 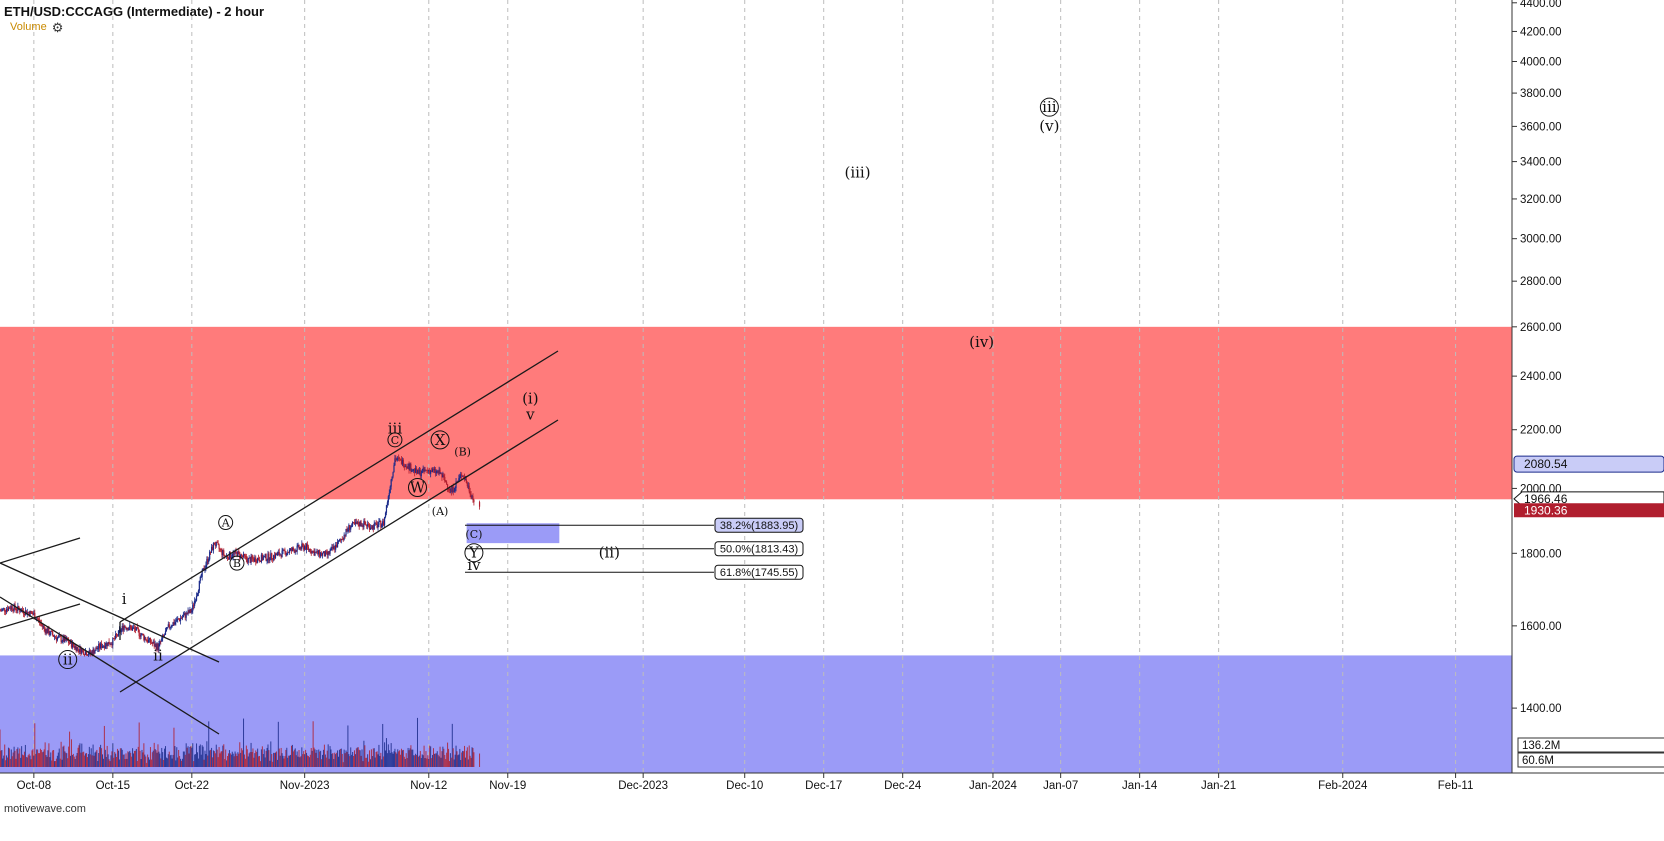 I want to click on volume-tag-136.2M: 136.2M, so click(x=1541, y=746).